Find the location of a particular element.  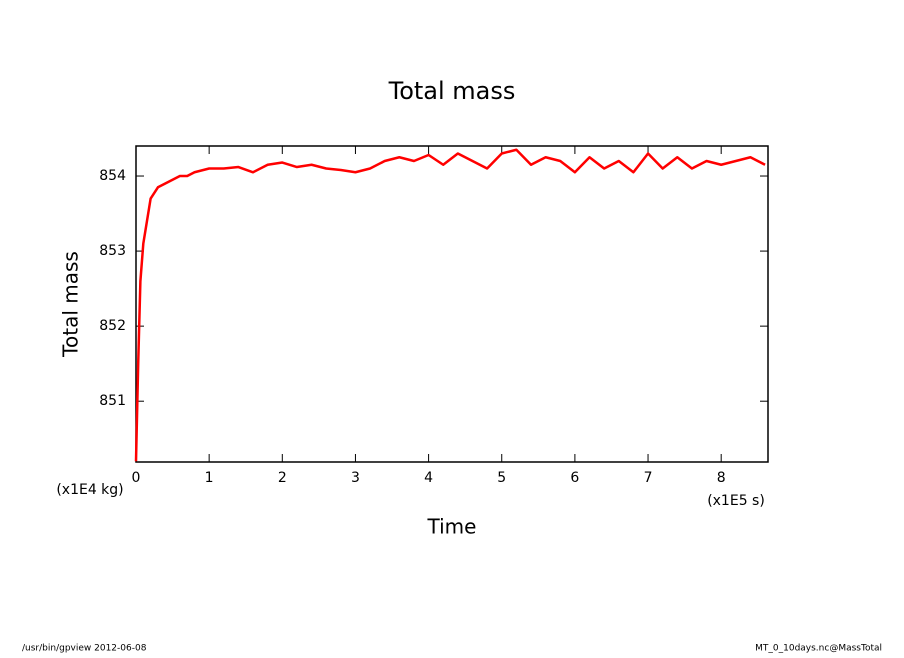

footer-right: MT_0_10days.nc@MassTotal is located at coordinates (818, 649).